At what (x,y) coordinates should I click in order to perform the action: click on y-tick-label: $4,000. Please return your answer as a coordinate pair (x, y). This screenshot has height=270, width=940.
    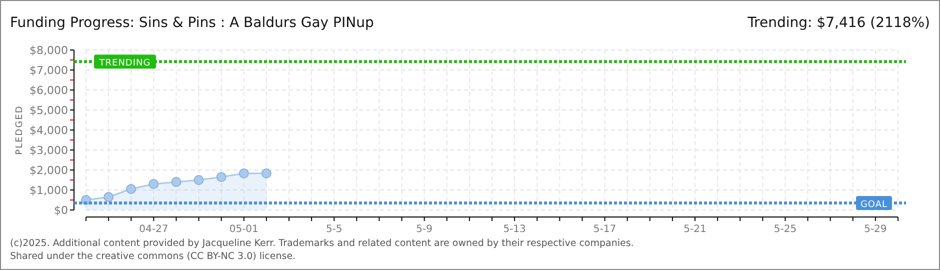
    Looking at the image, I should click on (49, 130).